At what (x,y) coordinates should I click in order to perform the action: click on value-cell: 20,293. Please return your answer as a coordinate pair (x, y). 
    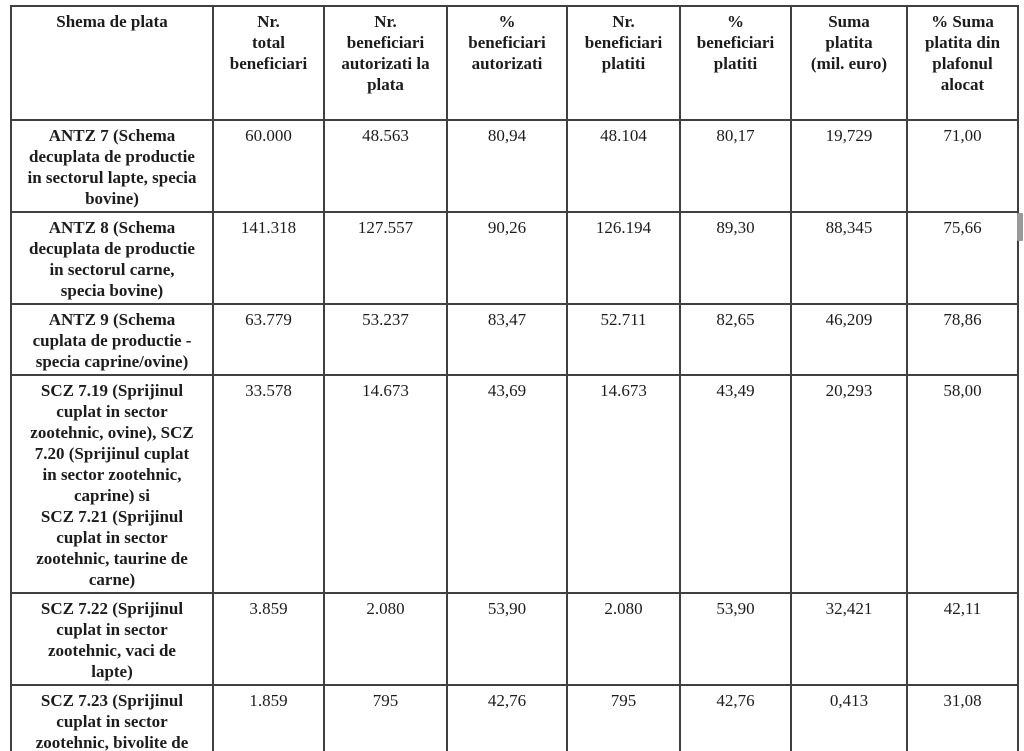
    Looking at the image, I should click on (849, 484).